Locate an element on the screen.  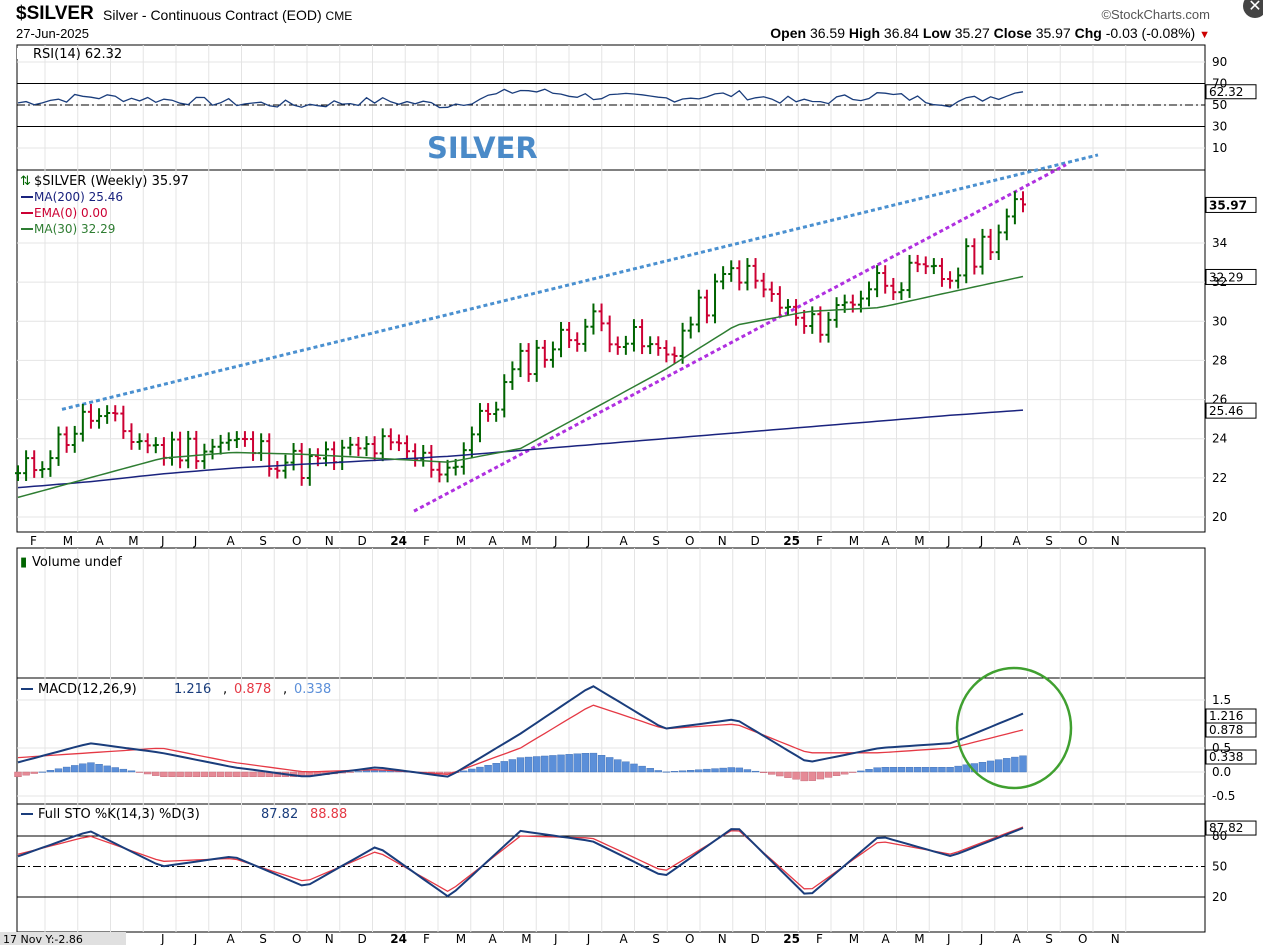
x-tick-label-bottom: N is located at coordinates (1115, 938).